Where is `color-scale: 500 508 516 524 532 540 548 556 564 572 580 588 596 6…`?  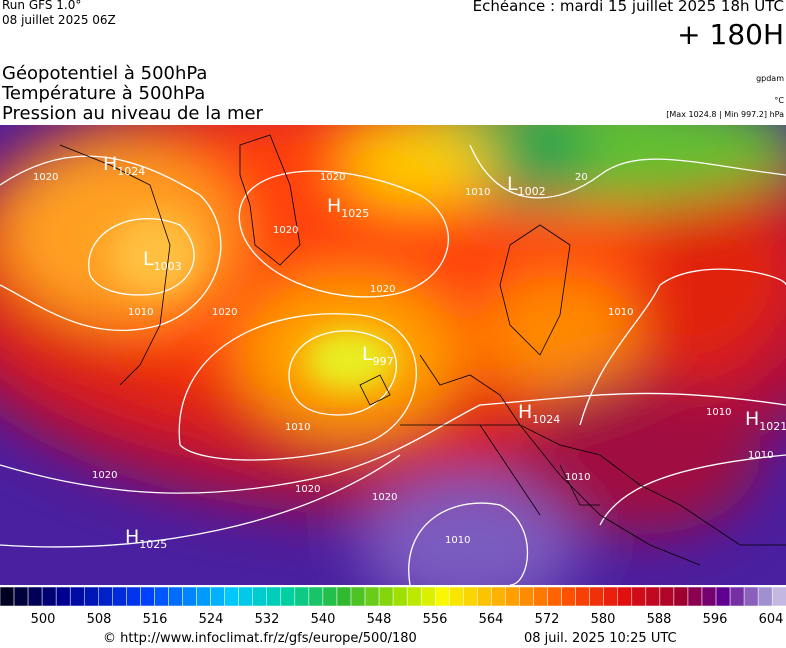 color-scale: 500 508 516 524 532 540 548 556 564 572 580 588 596 6… is located at coordinates (393, 606).